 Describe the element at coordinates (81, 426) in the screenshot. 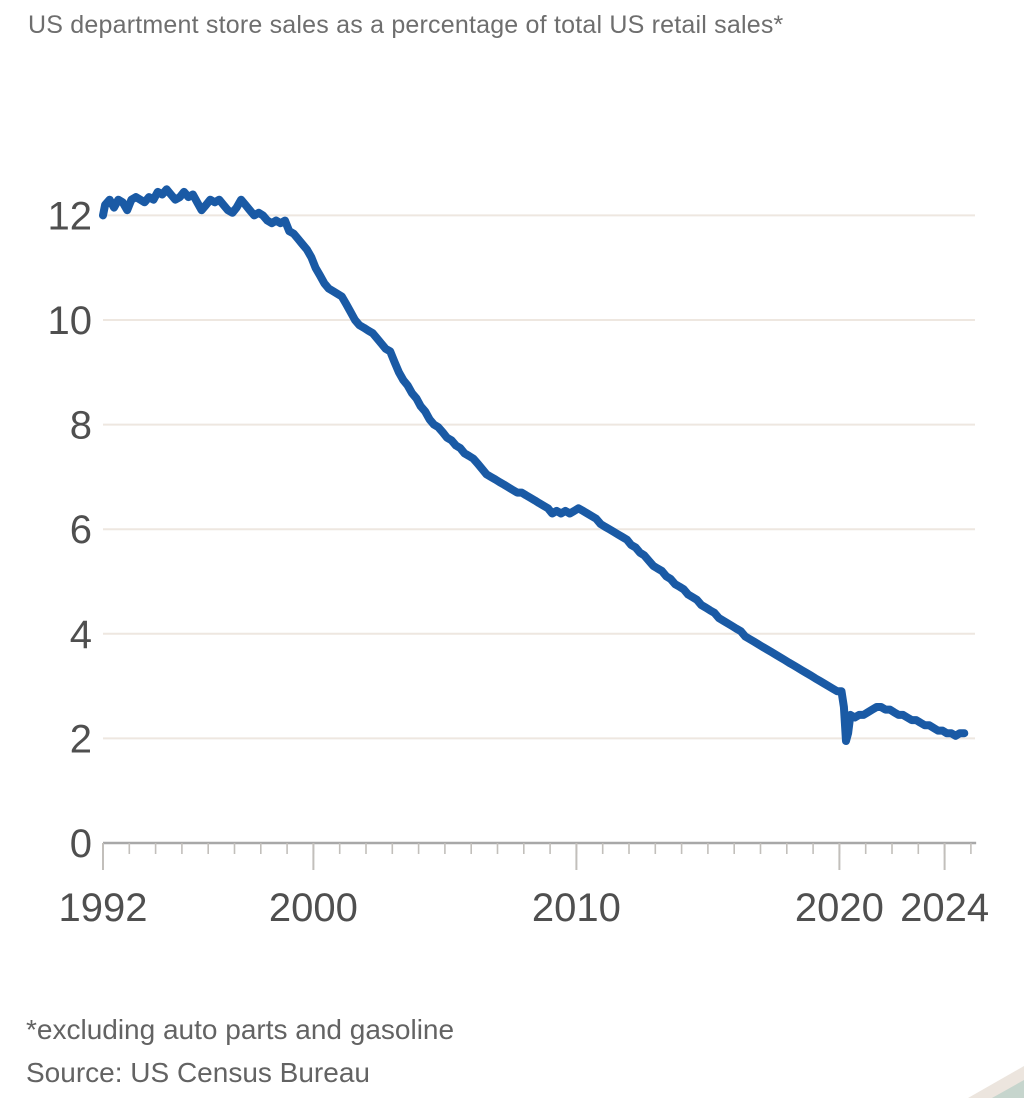

I see `y-tick-label: 8` at that location.